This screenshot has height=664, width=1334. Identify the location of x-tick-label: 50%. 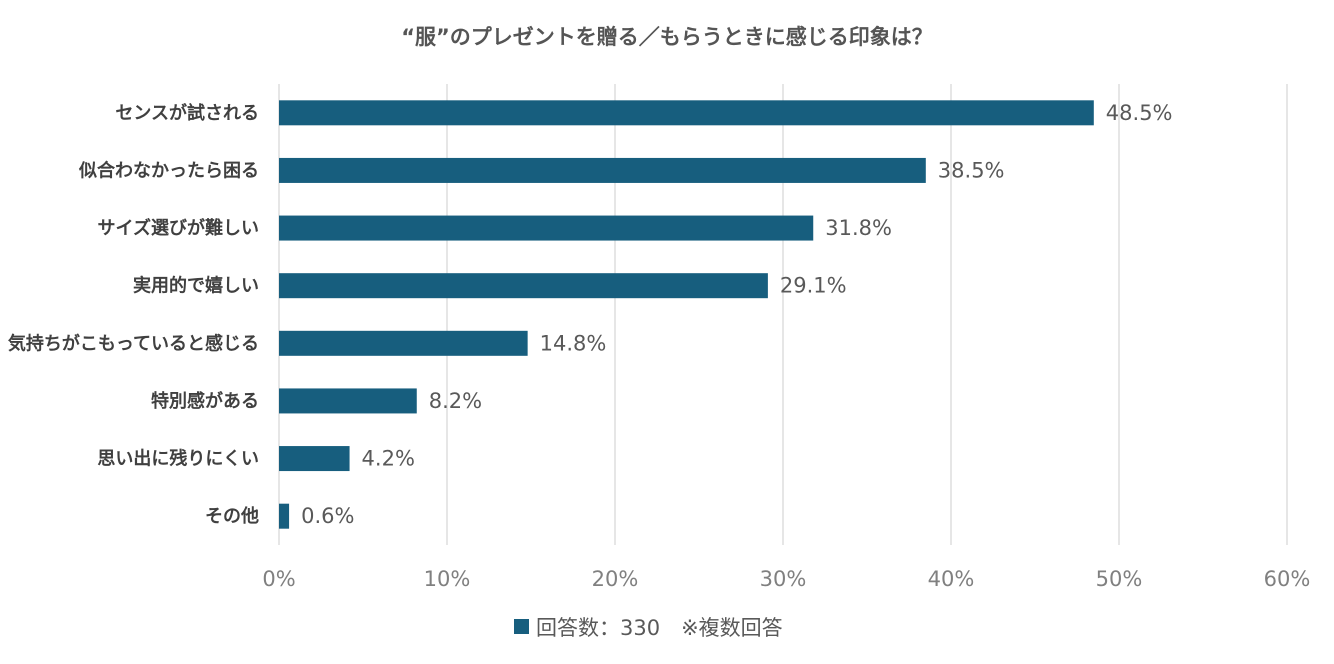
(1119, 579).